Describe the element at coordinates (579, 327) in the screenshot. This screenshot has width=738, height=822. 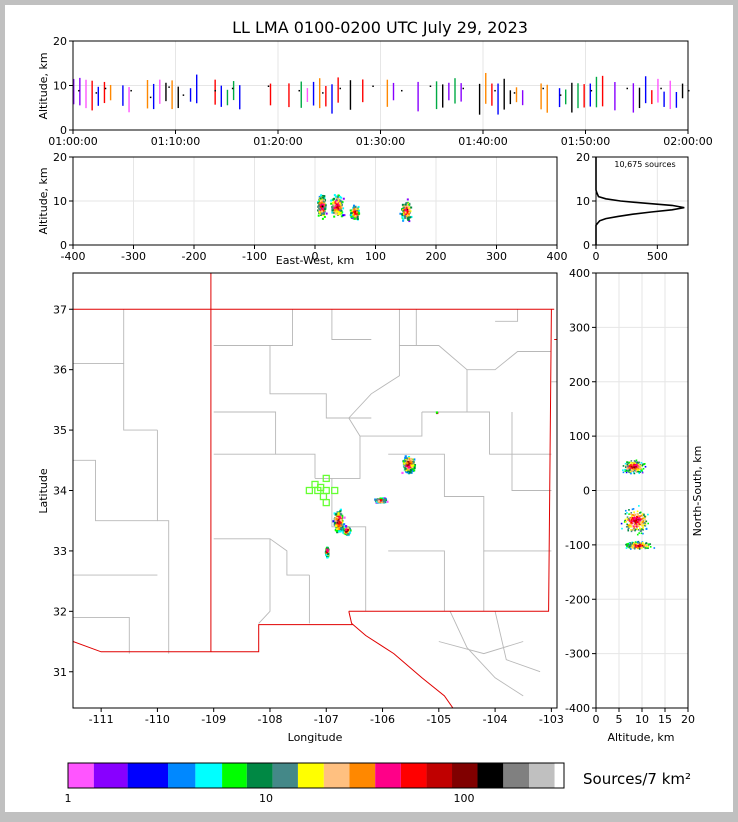
I see `ns-tick-label: 300` at that location.